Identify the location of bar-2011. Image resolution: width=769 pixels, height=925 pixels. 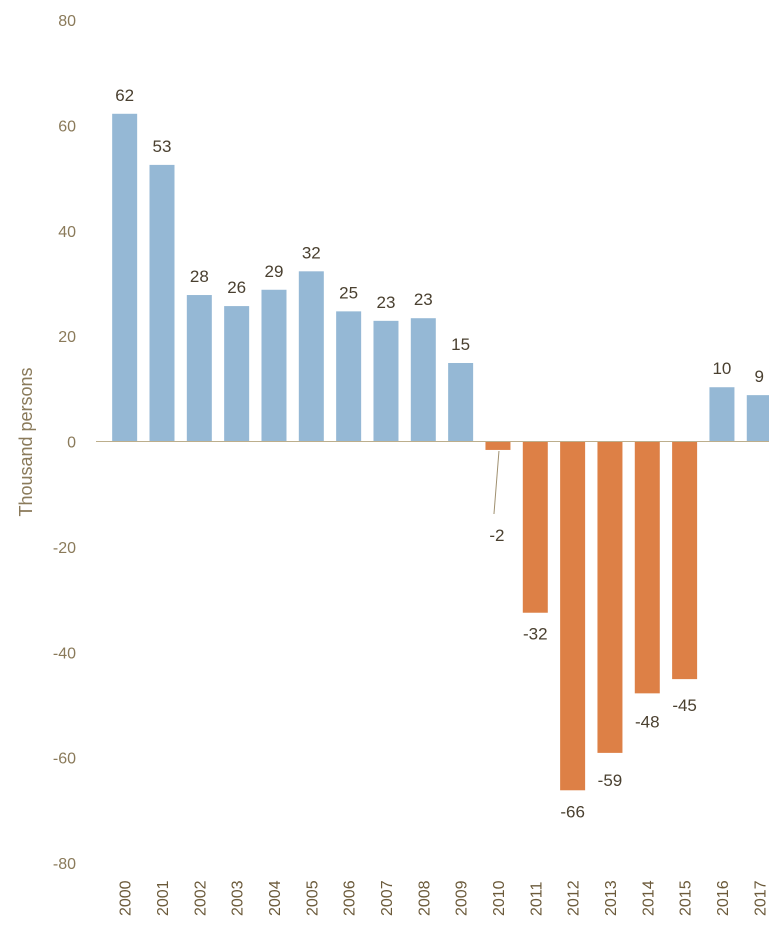
(535, 527).